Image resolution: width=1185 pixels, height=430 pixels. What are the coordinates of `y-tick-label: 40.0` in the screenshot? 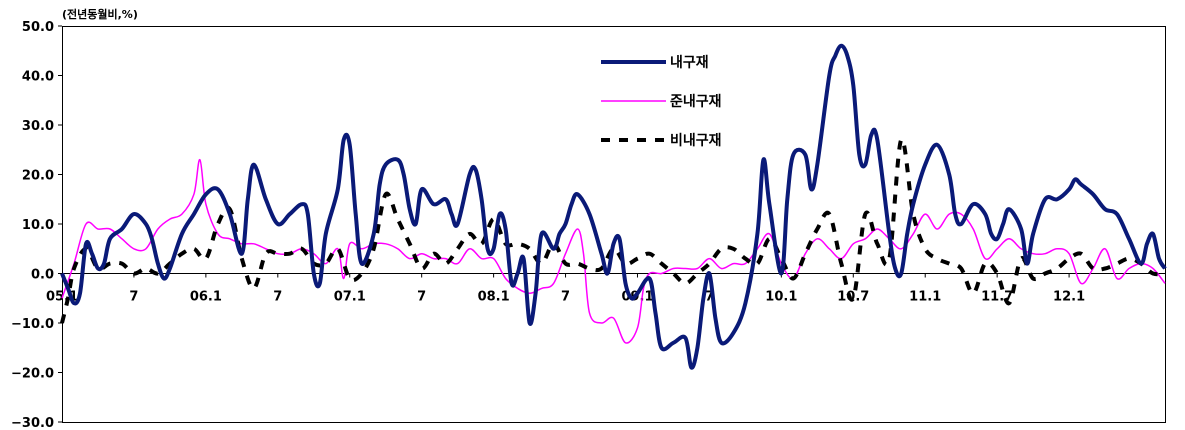 It's located at (38, 77).